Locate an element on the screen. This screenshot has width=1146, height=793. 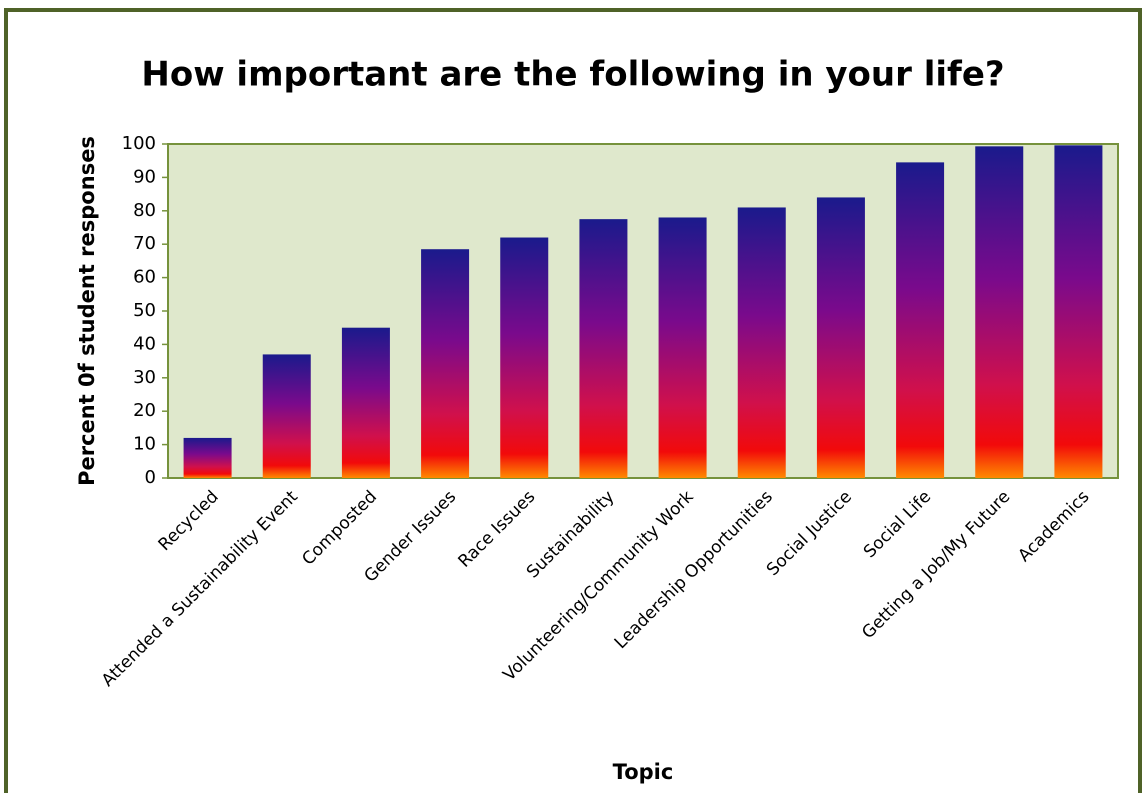
y-tick-label: 20 is located at coordinates (144, 410).